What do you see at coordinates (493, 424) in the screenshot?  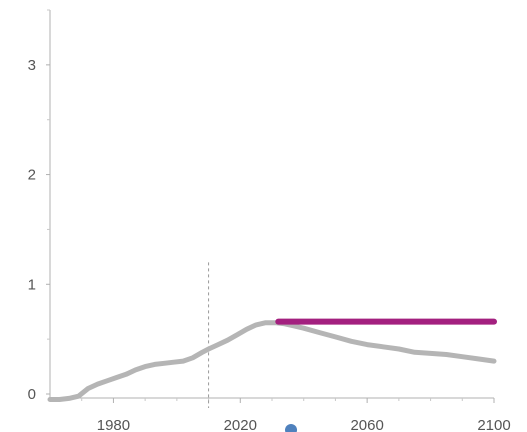 I see `x-tick-label: 2100` at bounding box center [493, 424].